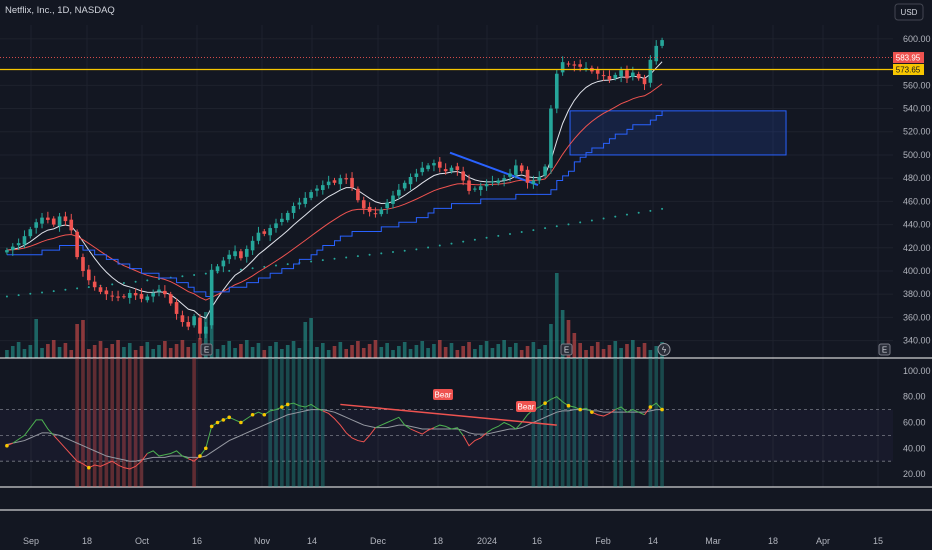 The height and width of the screenshot is (550, 932). Describe the element at coordinates (917, 341) in the screenshot. I see `y-tick-label: 340.00` at that location.